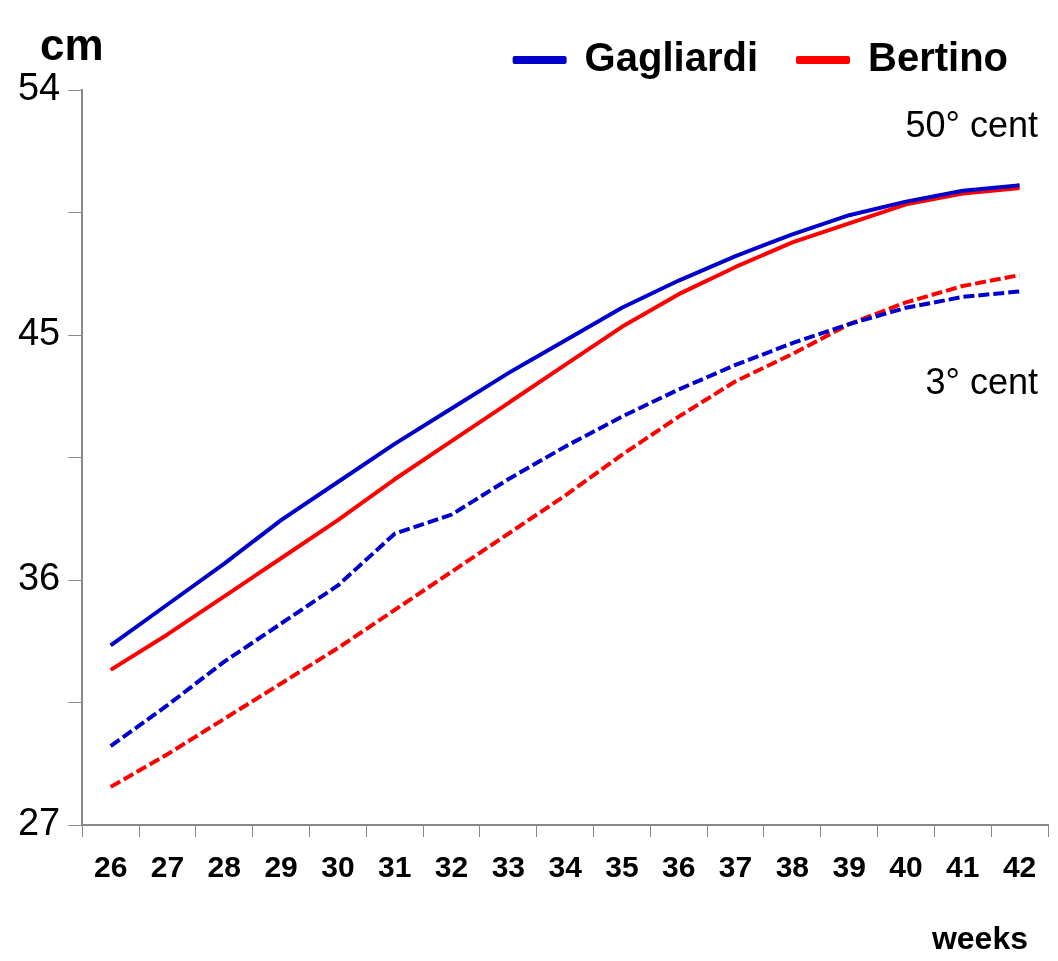  Describe the element at coordinates (938, 57) in the screenshot. I see `legend-label: Bertino` at that location.